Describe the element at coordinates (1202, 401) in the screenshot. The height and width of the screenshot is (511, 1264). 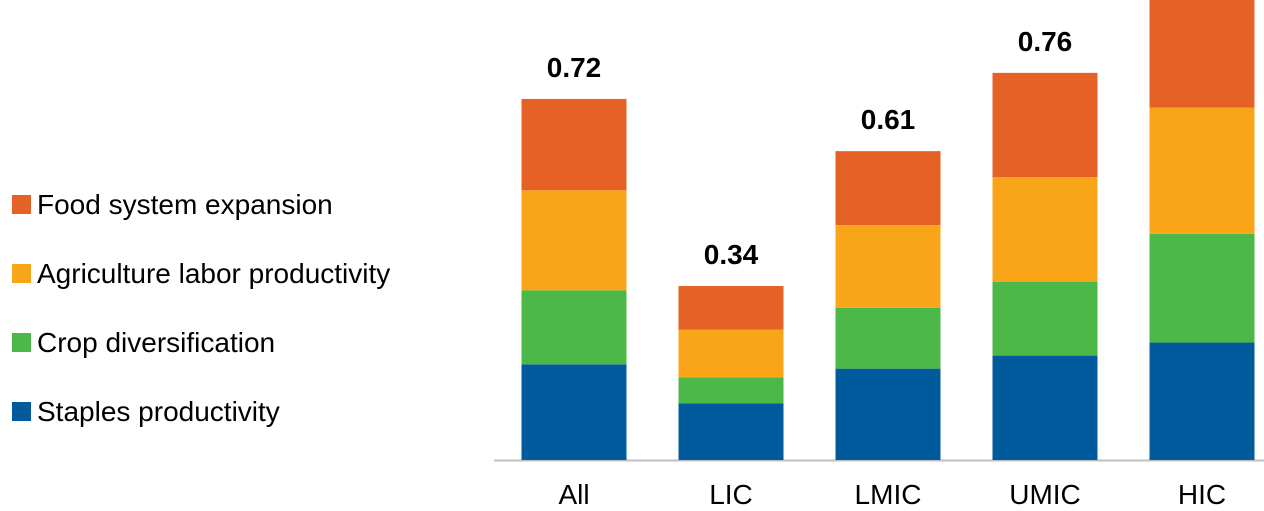
I see `bar-segment-hic-staples-productivity` at that location.